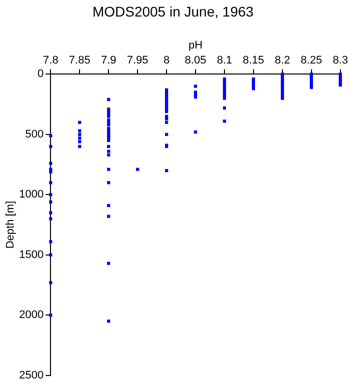 The image size is (350, 384). Describe the element at coordinates (173, 11) in the screenshot. I see `chart-title: MODS2005 in June, 1963` at that location.